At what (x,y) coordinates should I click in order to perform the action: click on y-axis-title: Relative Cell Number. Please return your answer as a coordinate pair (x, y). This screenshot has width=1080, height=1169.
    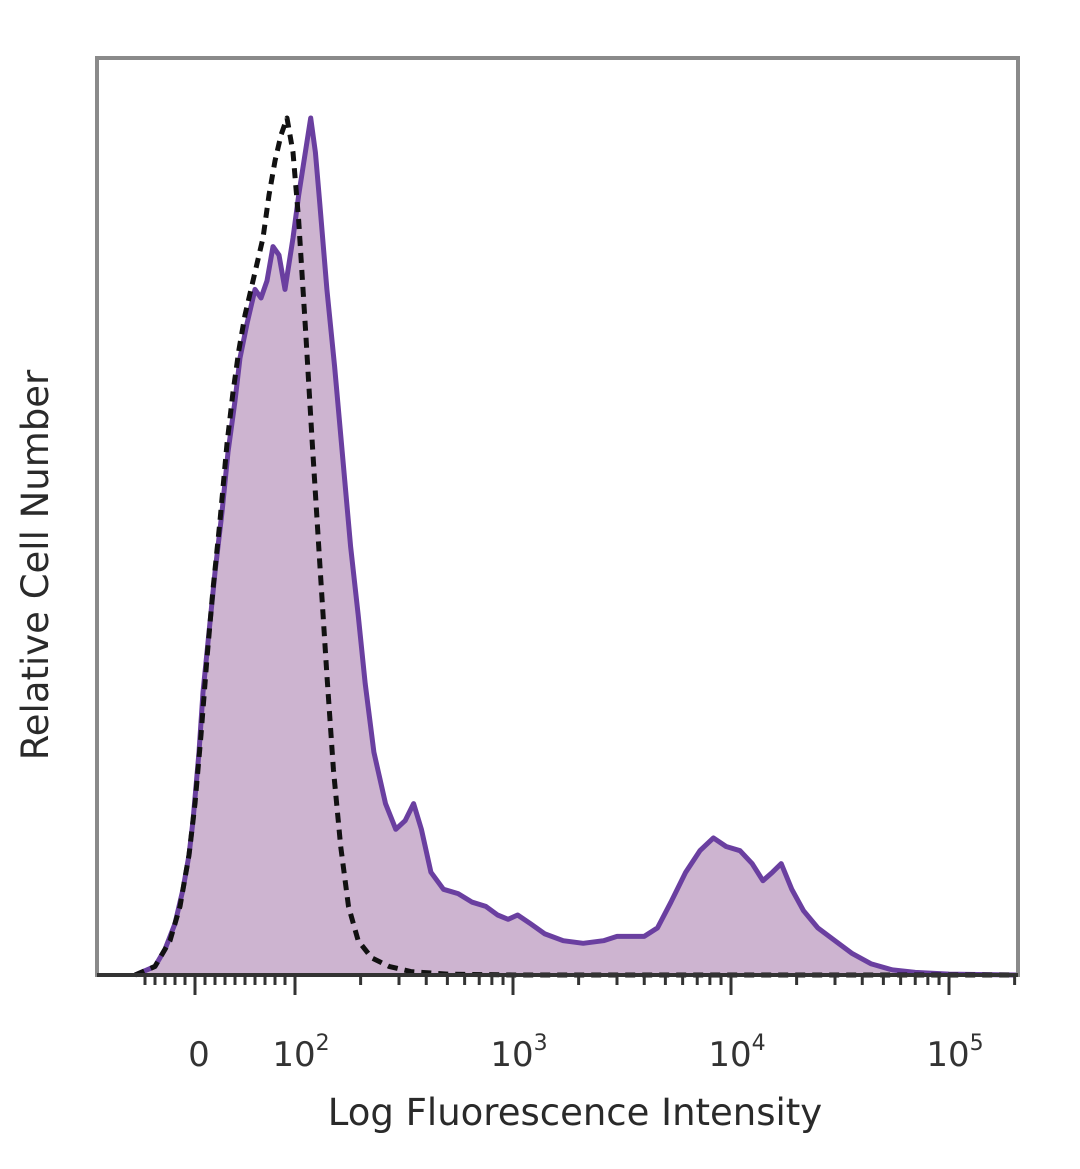
    Looking at the image, I should click on (35, 564).